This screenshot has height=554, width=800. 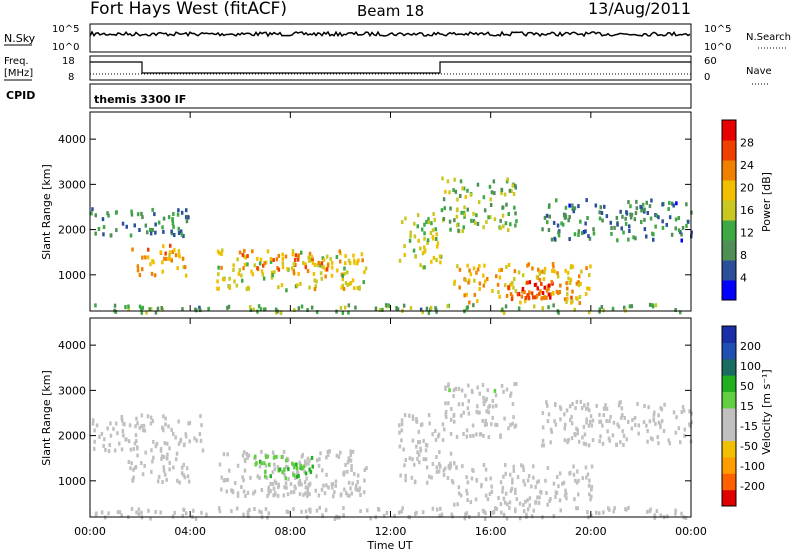 I want to click on colorbar-tick-label: 12, so click(x=747, y=233).